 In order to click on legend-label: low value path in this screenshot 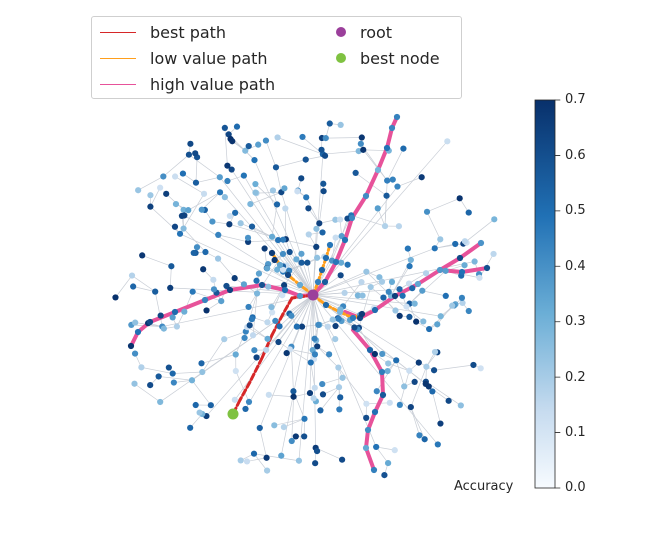, I will do `click(209, 58)`.